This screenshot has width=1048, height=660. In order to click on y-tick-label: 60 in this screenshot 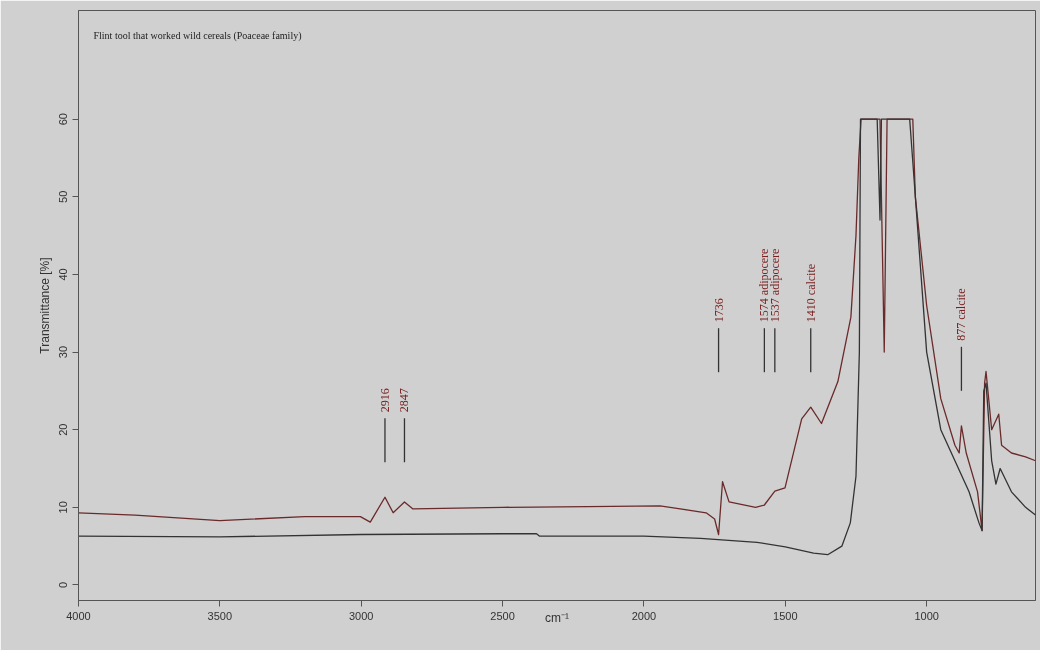, I will do `click(63, 119)`.